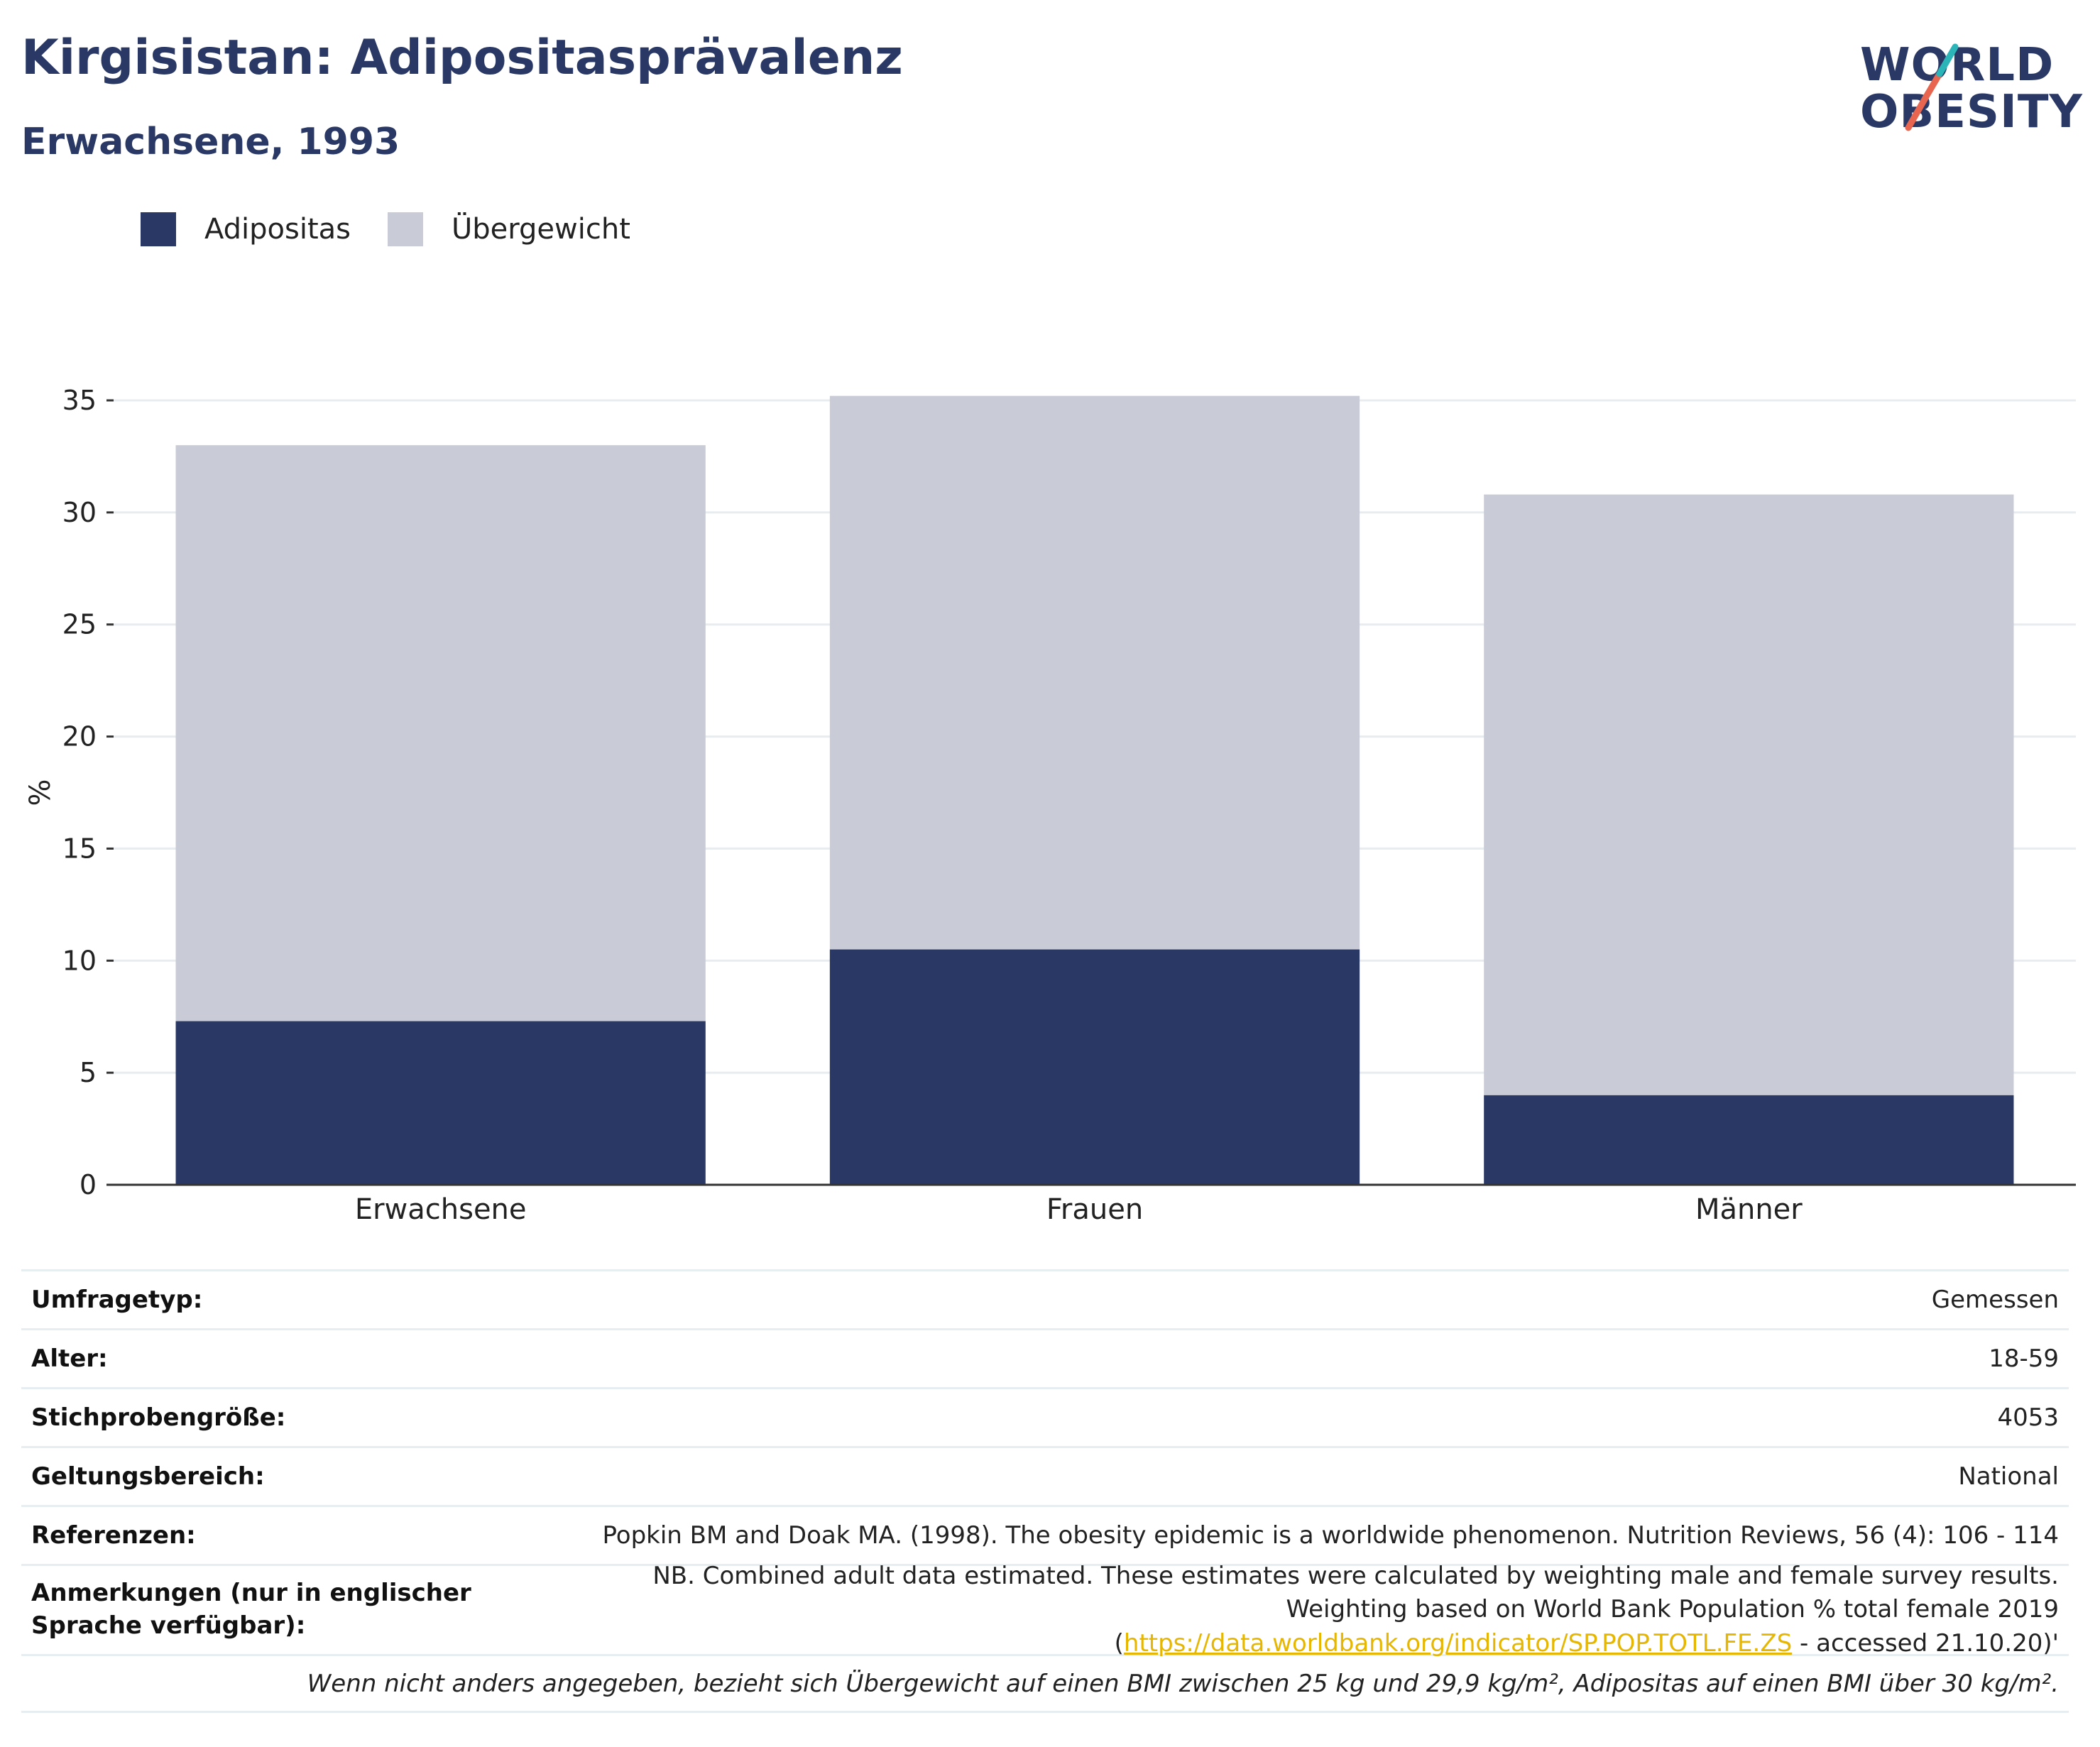  Describe the element at coordinates (148, 1476) in the screenshot. I see `meta-key-scope: Geltungsbereich:` at that location.